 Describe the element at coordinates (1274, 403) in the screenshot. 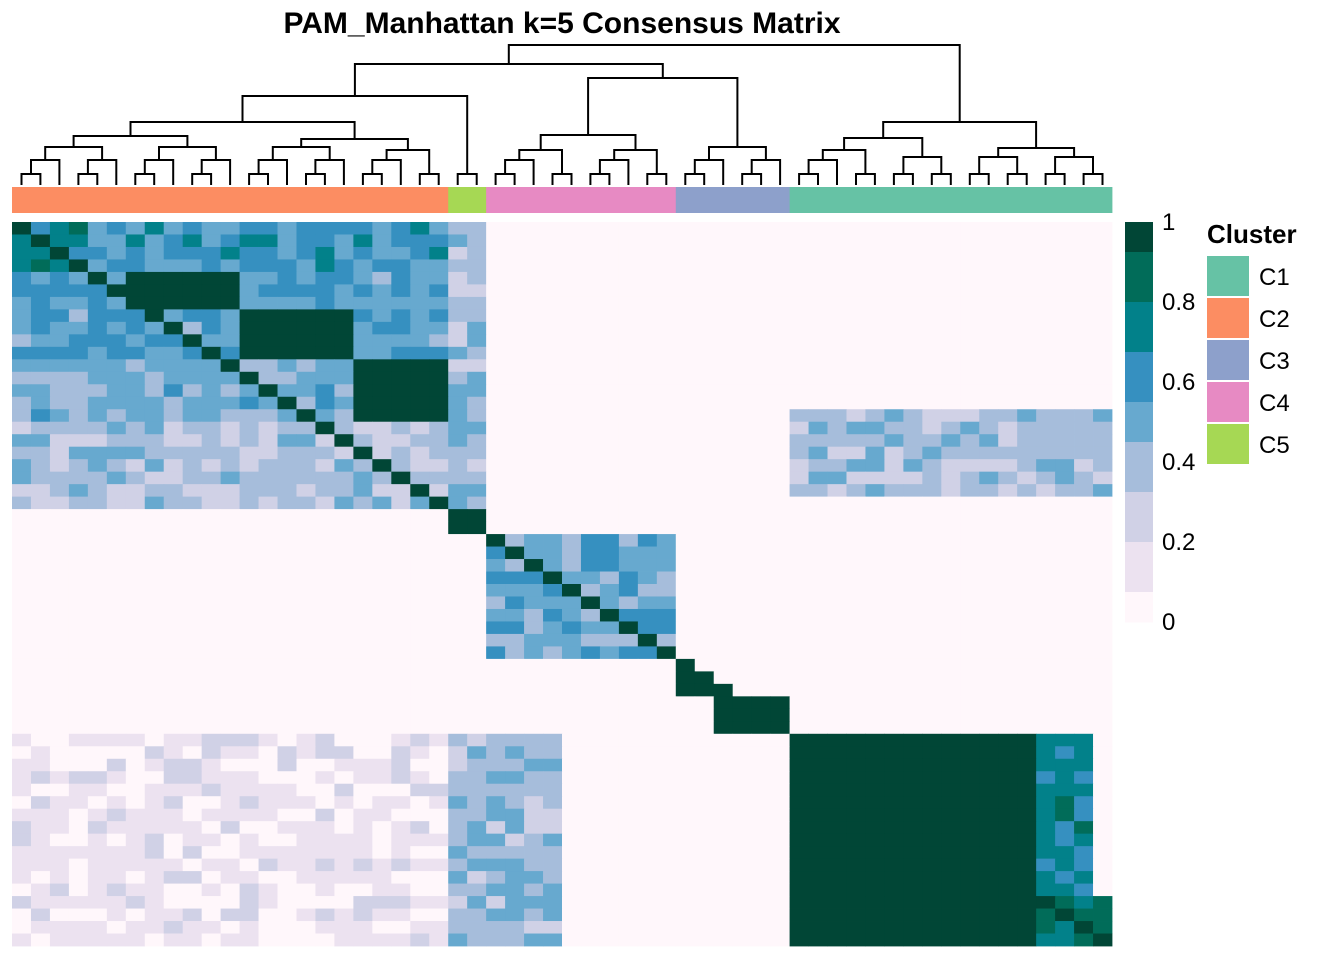

I see `legend-label-c4: C4` at that location.